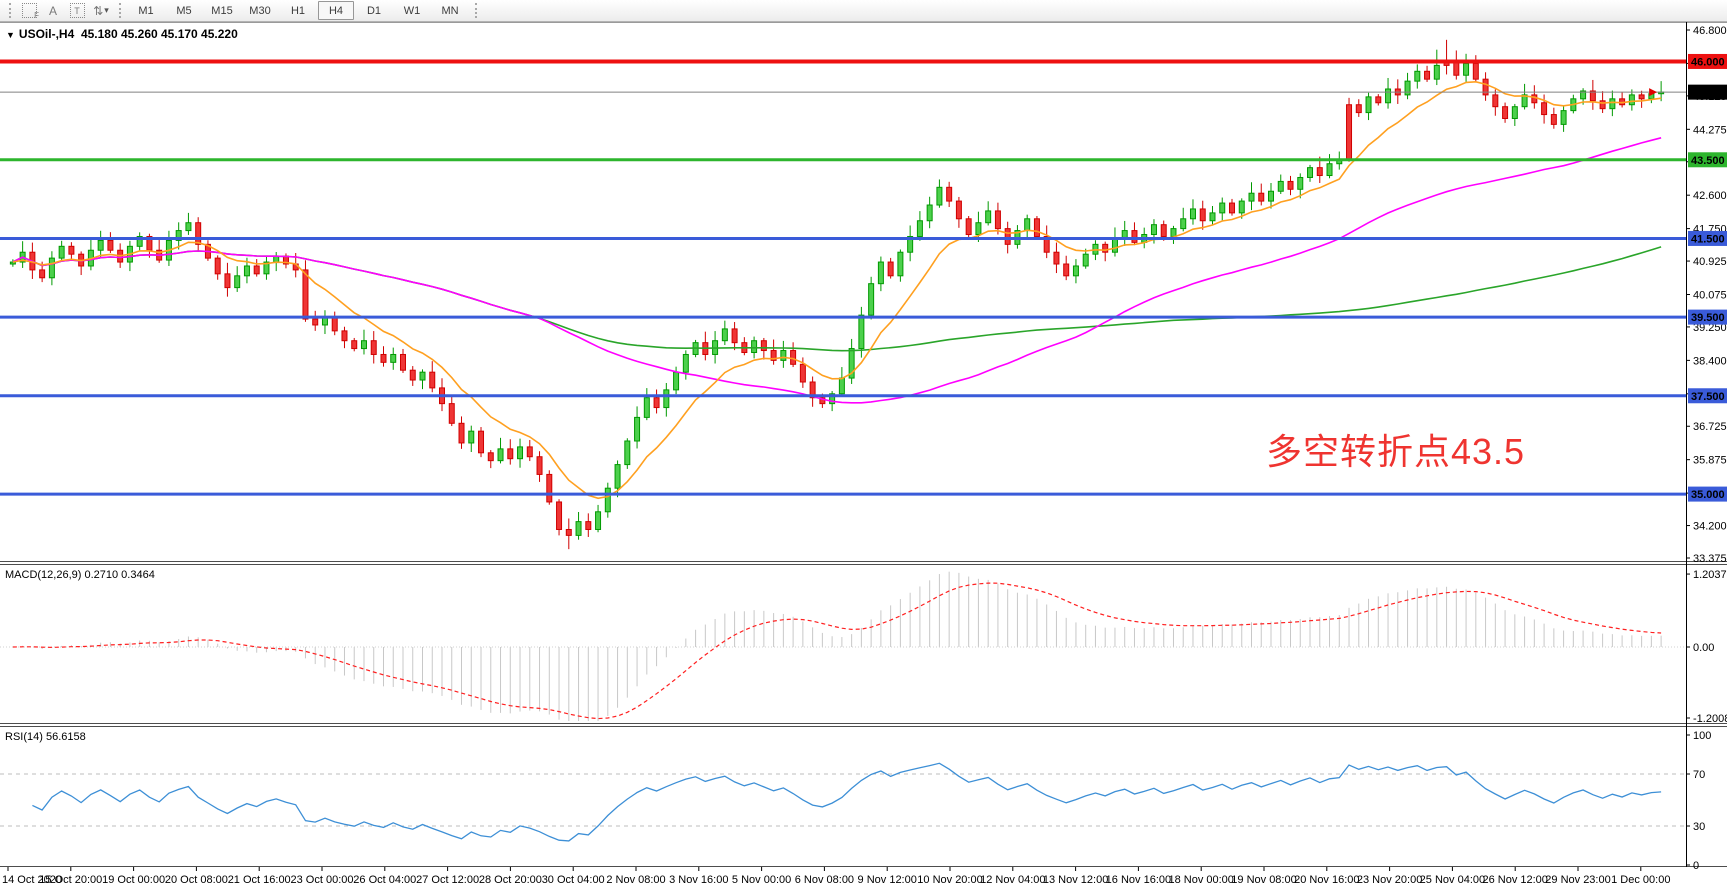 The height and width of the screenshot is (892, 1727). I want to click on level-price-badge: 37.500, so click(1708, 397).